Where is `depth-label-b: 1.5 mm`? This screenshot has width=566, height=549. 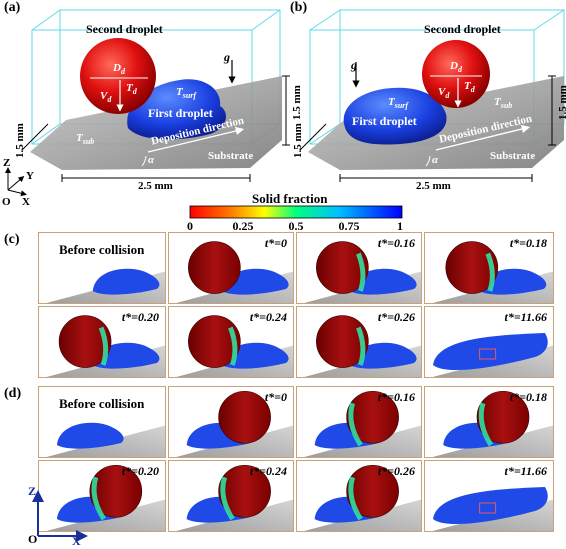
depth-label-b: 1.5 mm is located at coordinates (298, 140).